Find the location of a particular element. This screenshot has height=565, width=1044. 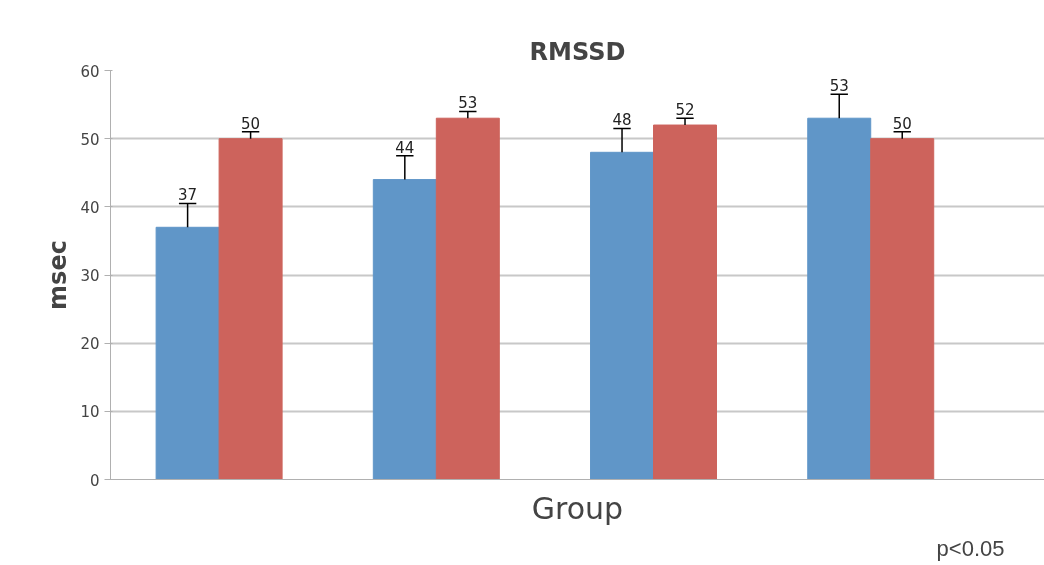

x-axis-title: Group is located at coordinates (577, 508).